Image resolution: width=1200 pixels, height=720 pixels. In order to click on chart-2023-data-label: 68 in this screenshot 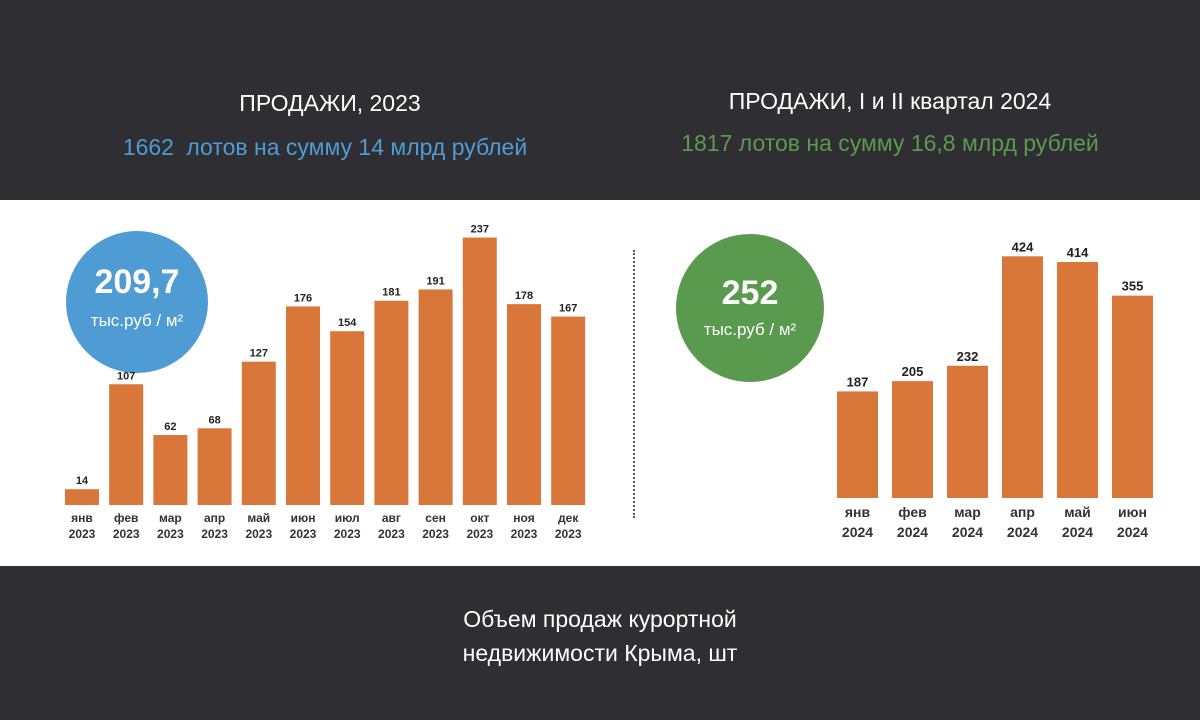, I will do `click(214, 420)`.